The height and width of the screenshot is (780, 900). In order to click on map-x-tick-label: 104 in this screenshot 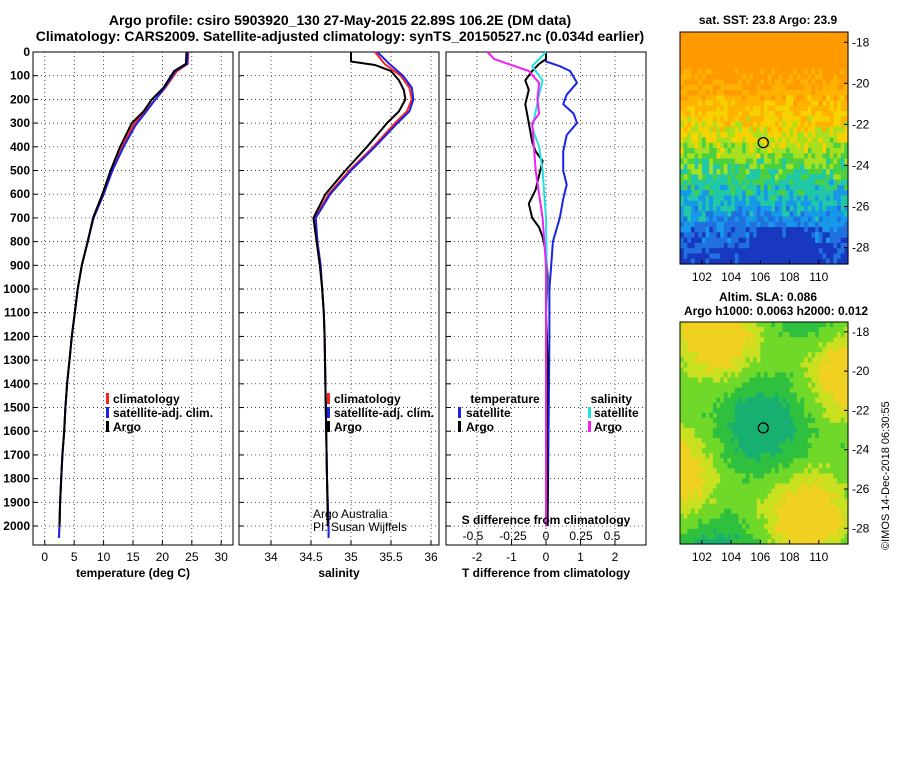, I will do `click(731, 557)`.